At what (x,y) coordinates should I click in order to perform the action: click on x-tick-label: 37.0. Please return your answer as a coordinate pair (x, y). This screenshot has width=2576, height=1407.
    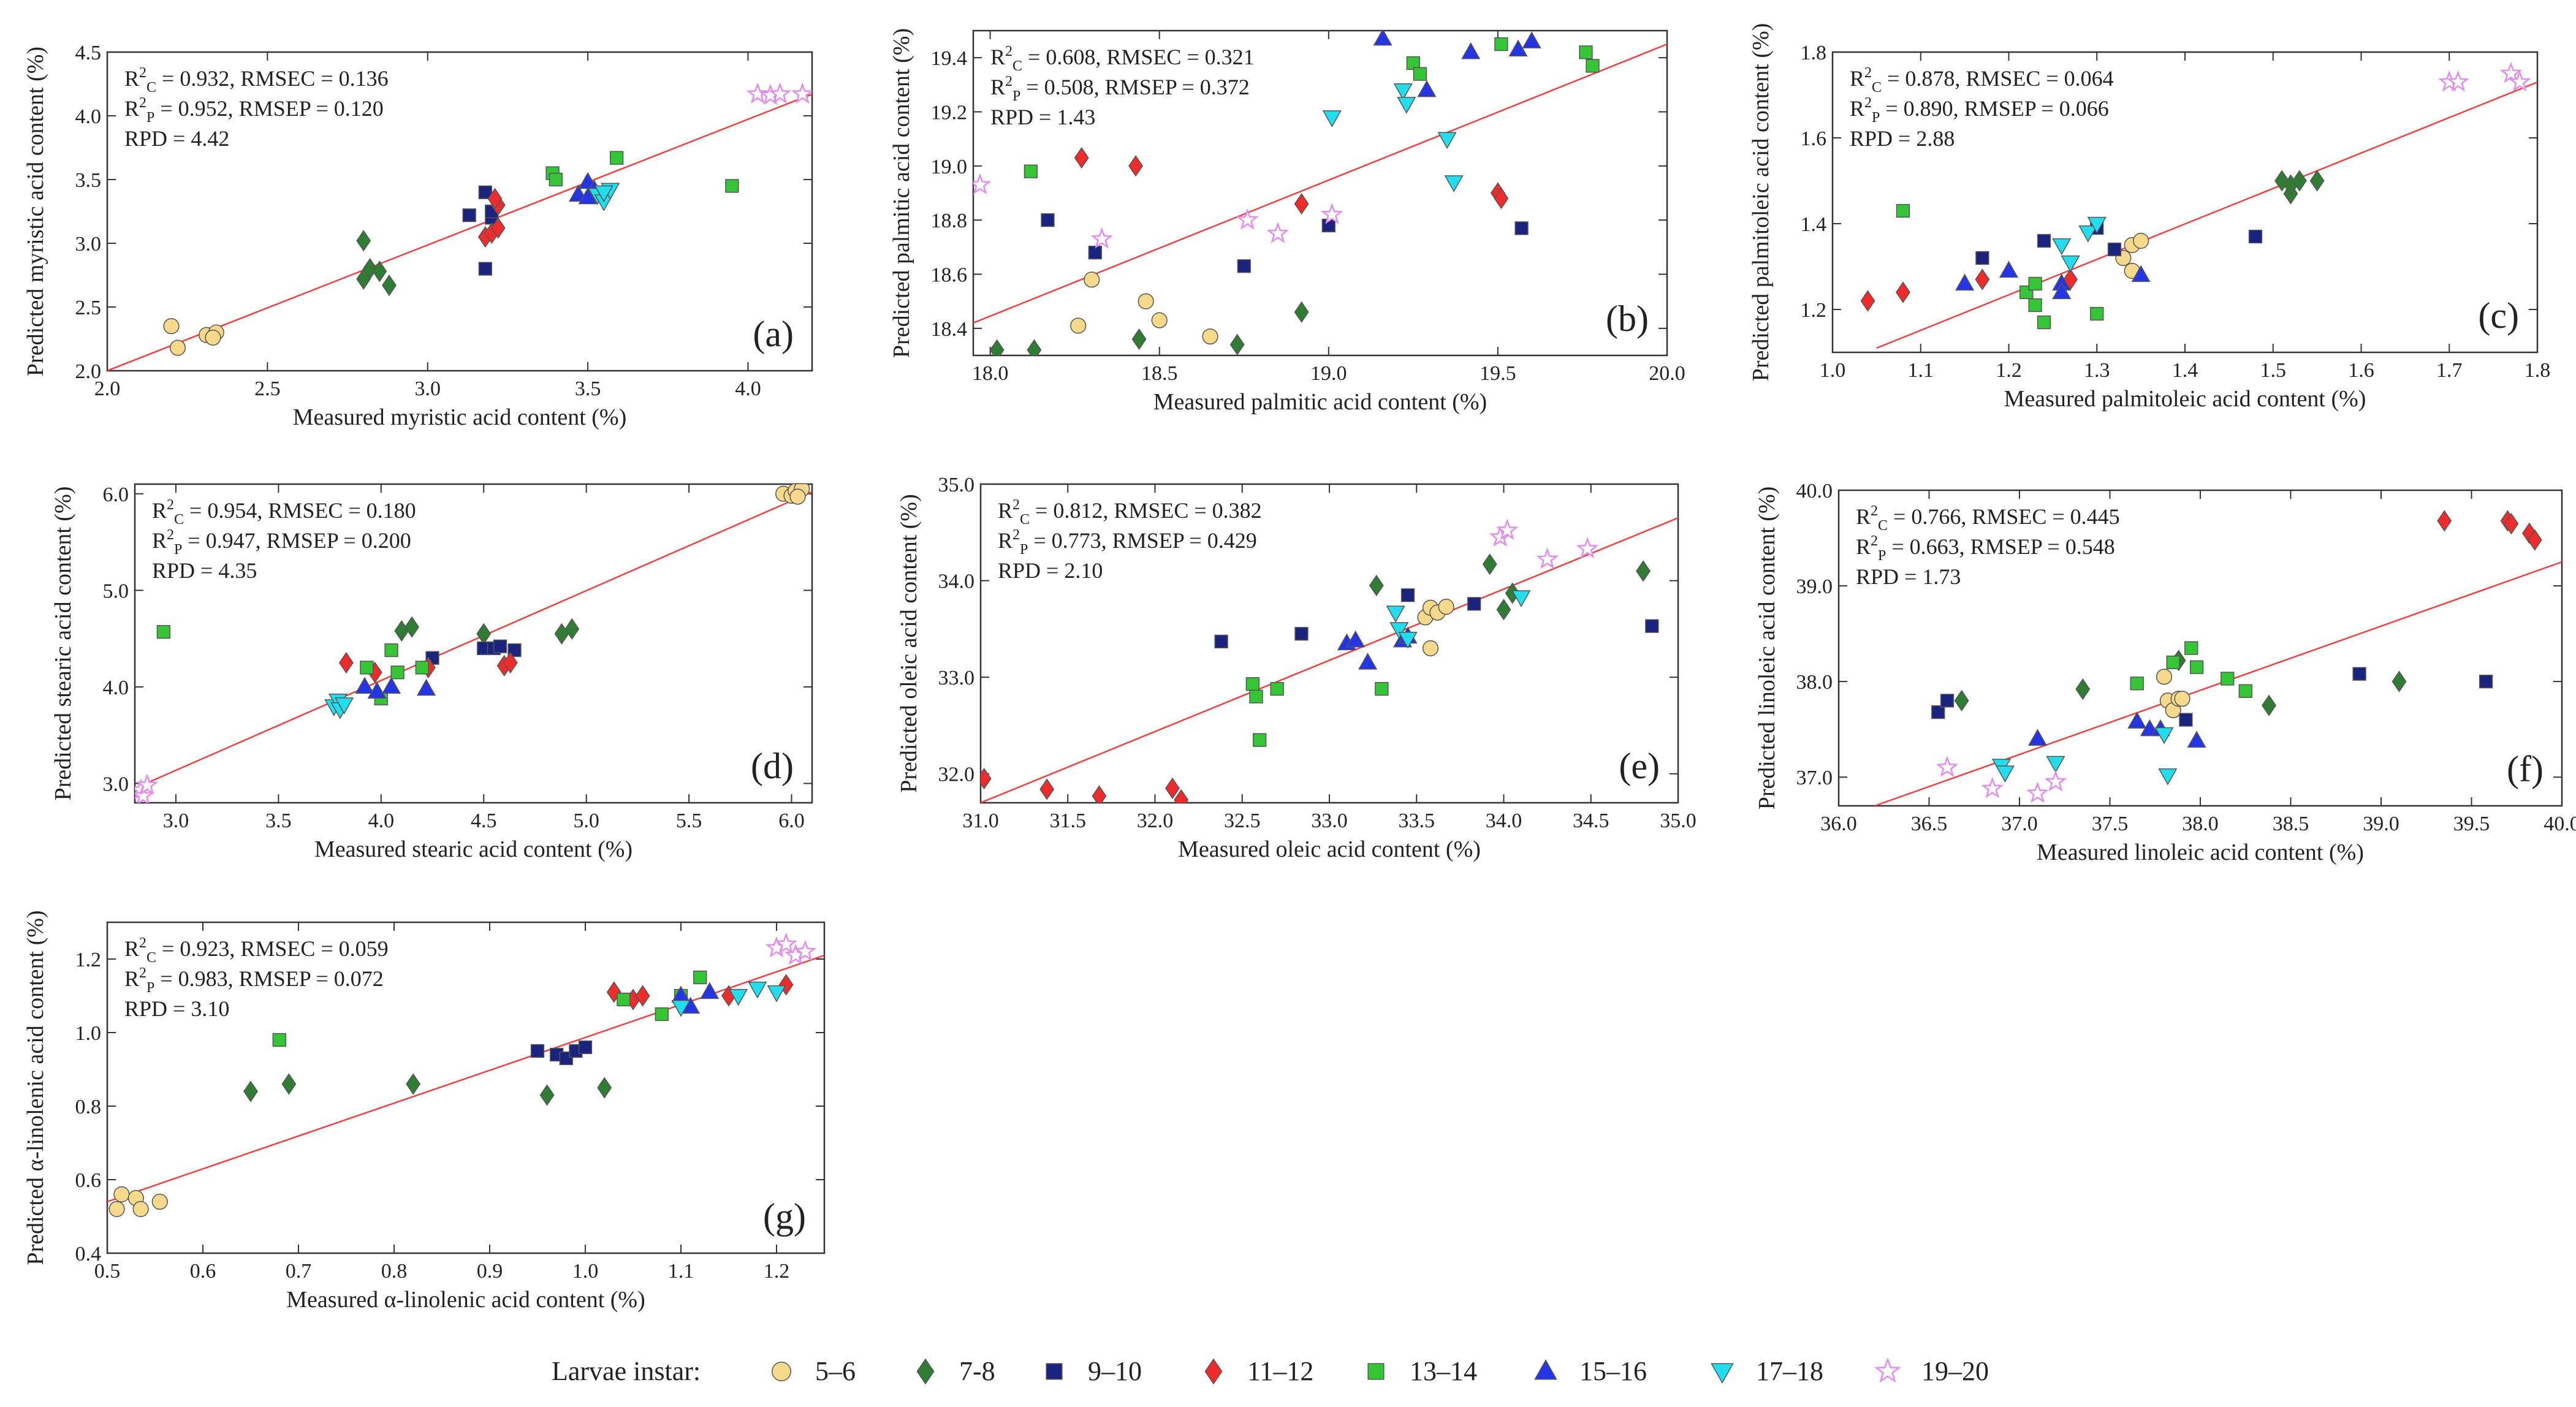
    Looking at the image, I should click on (2019, 824).